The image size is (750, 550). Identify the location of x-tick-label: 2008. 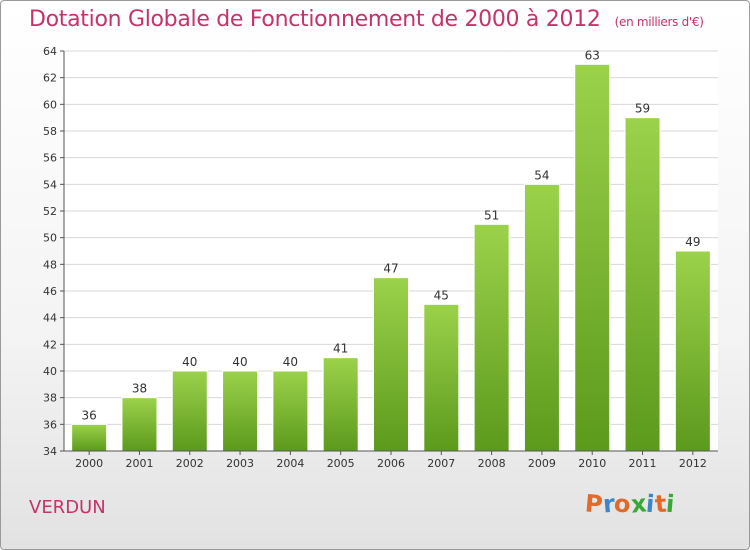
(492, 463).